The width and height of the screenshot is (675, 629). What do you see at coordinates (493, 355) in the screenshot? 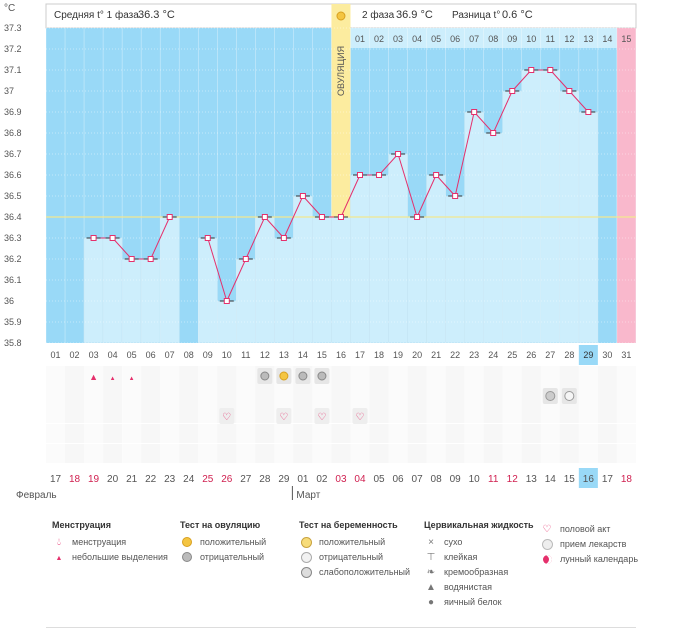
I see `cycle-day-label: 24` at bounding box center [493, 355].